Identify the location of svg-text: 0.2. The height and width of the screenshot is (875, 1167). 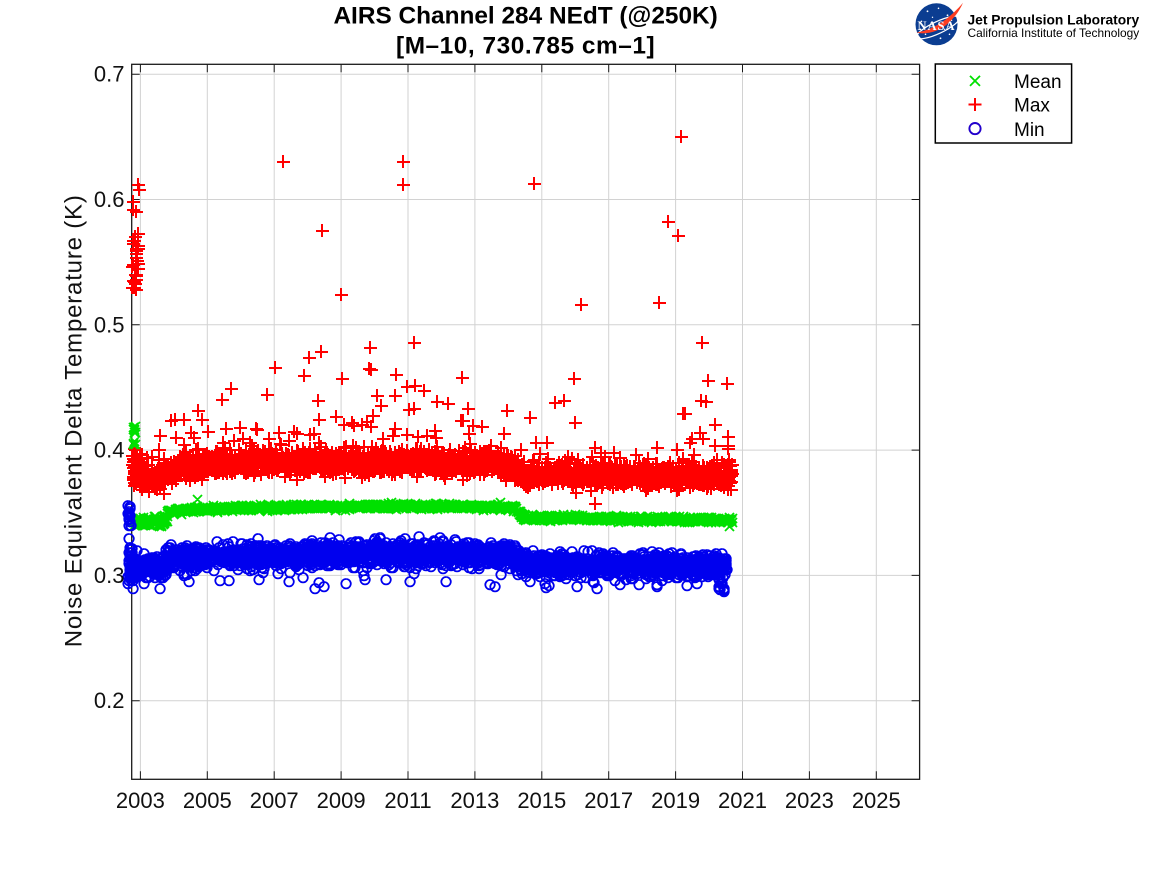
(109, 700).